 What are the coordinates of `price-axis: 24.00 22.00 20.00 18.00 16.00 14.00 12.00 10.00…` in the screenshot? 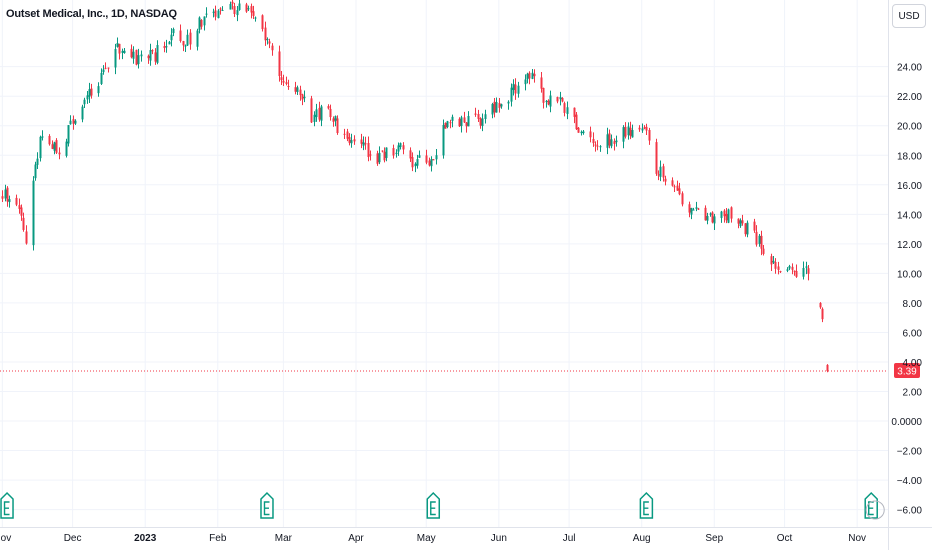 It's located at (906, 290).